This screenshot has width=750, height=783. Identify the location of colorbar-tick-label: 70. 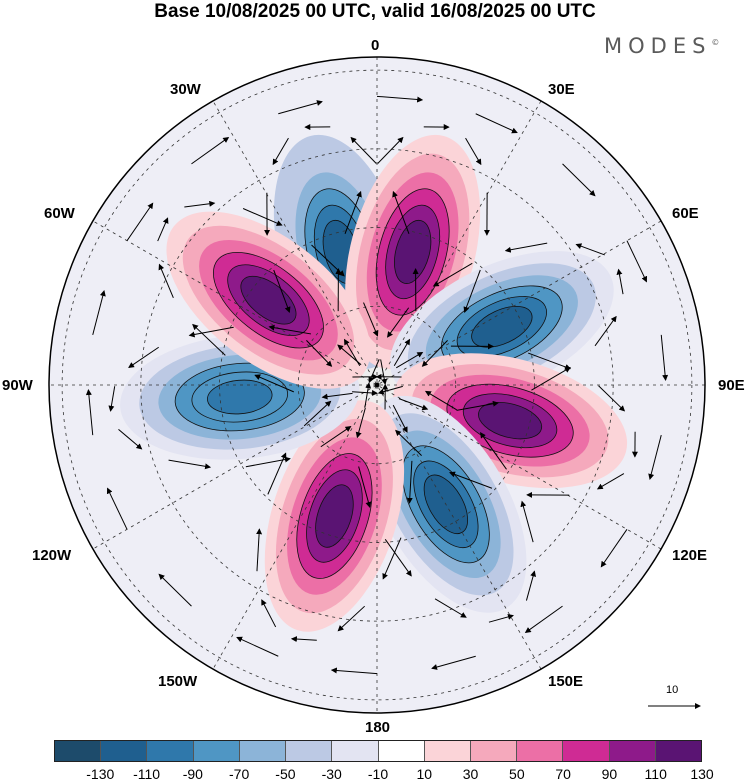
(563, 774).